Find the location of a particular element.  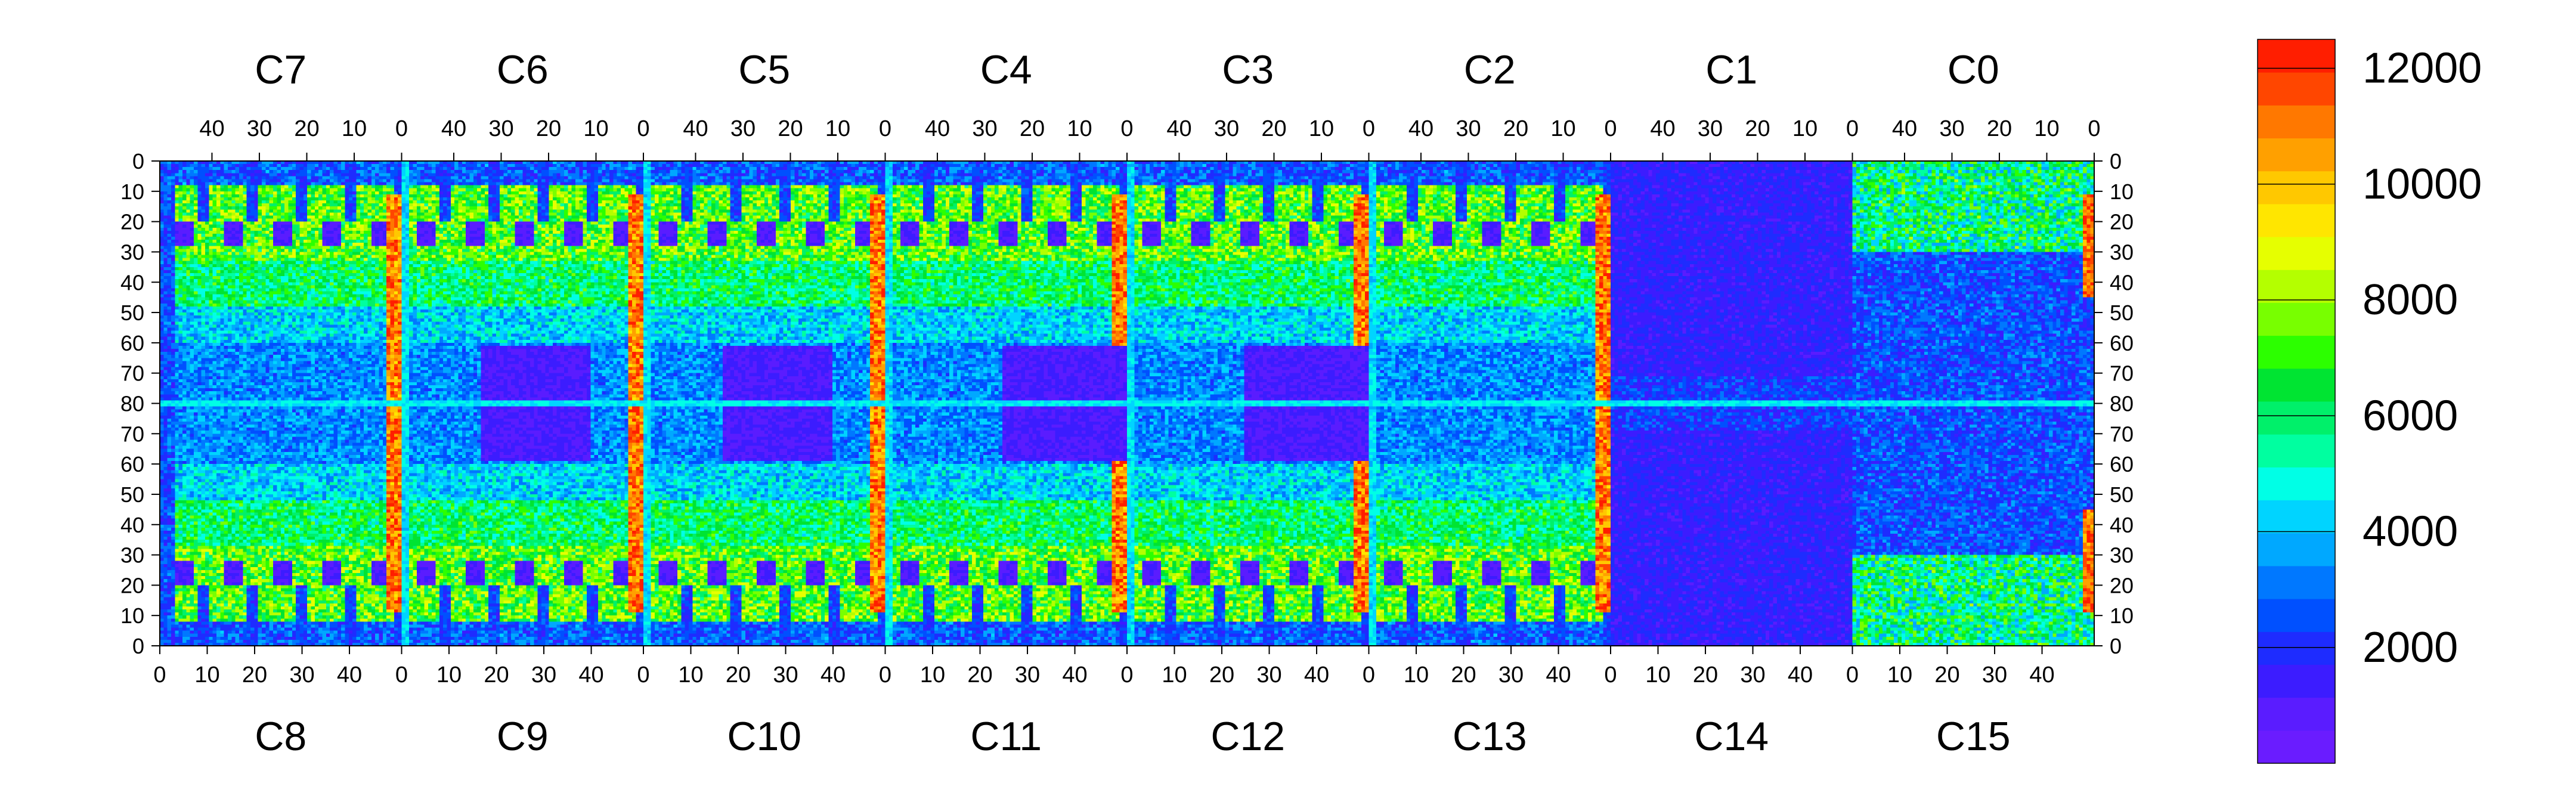

left-tick-label: 70 is located at coordinates (132, 374).